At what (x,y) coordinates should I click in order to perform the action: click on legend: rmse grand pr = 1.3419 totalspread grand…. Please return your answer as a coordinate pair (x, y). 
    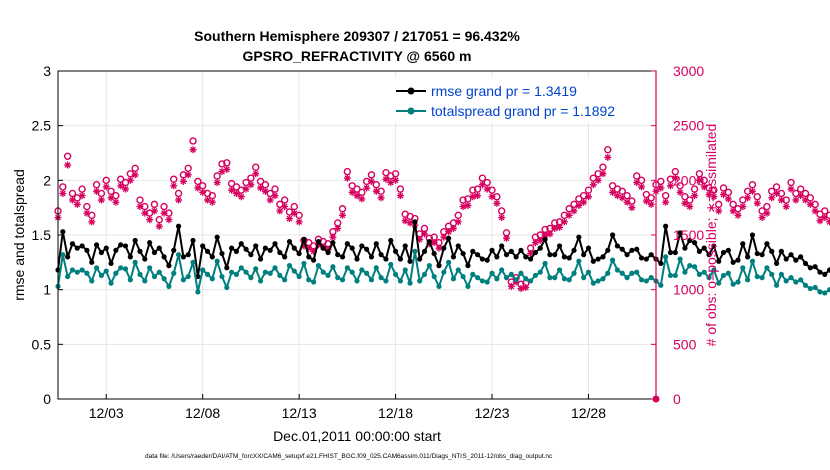
    Looking at the image, I should click on (521, 100).